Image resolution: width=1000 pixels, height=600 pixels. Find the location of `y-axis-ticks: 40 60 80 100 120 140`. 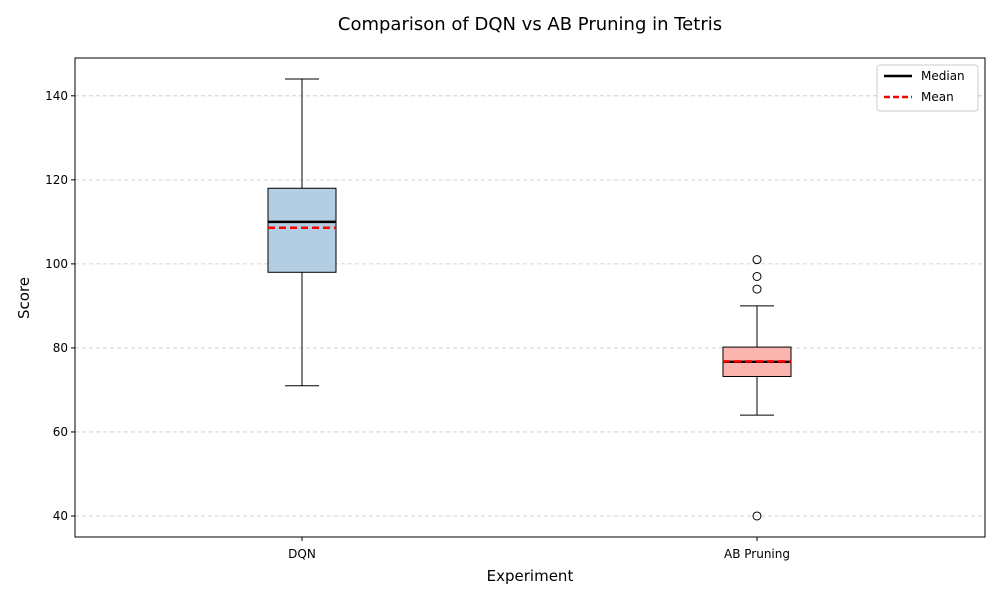

y-axis-ticks: 40 60 80 100 120 140 is located at coordinates (60, 306).